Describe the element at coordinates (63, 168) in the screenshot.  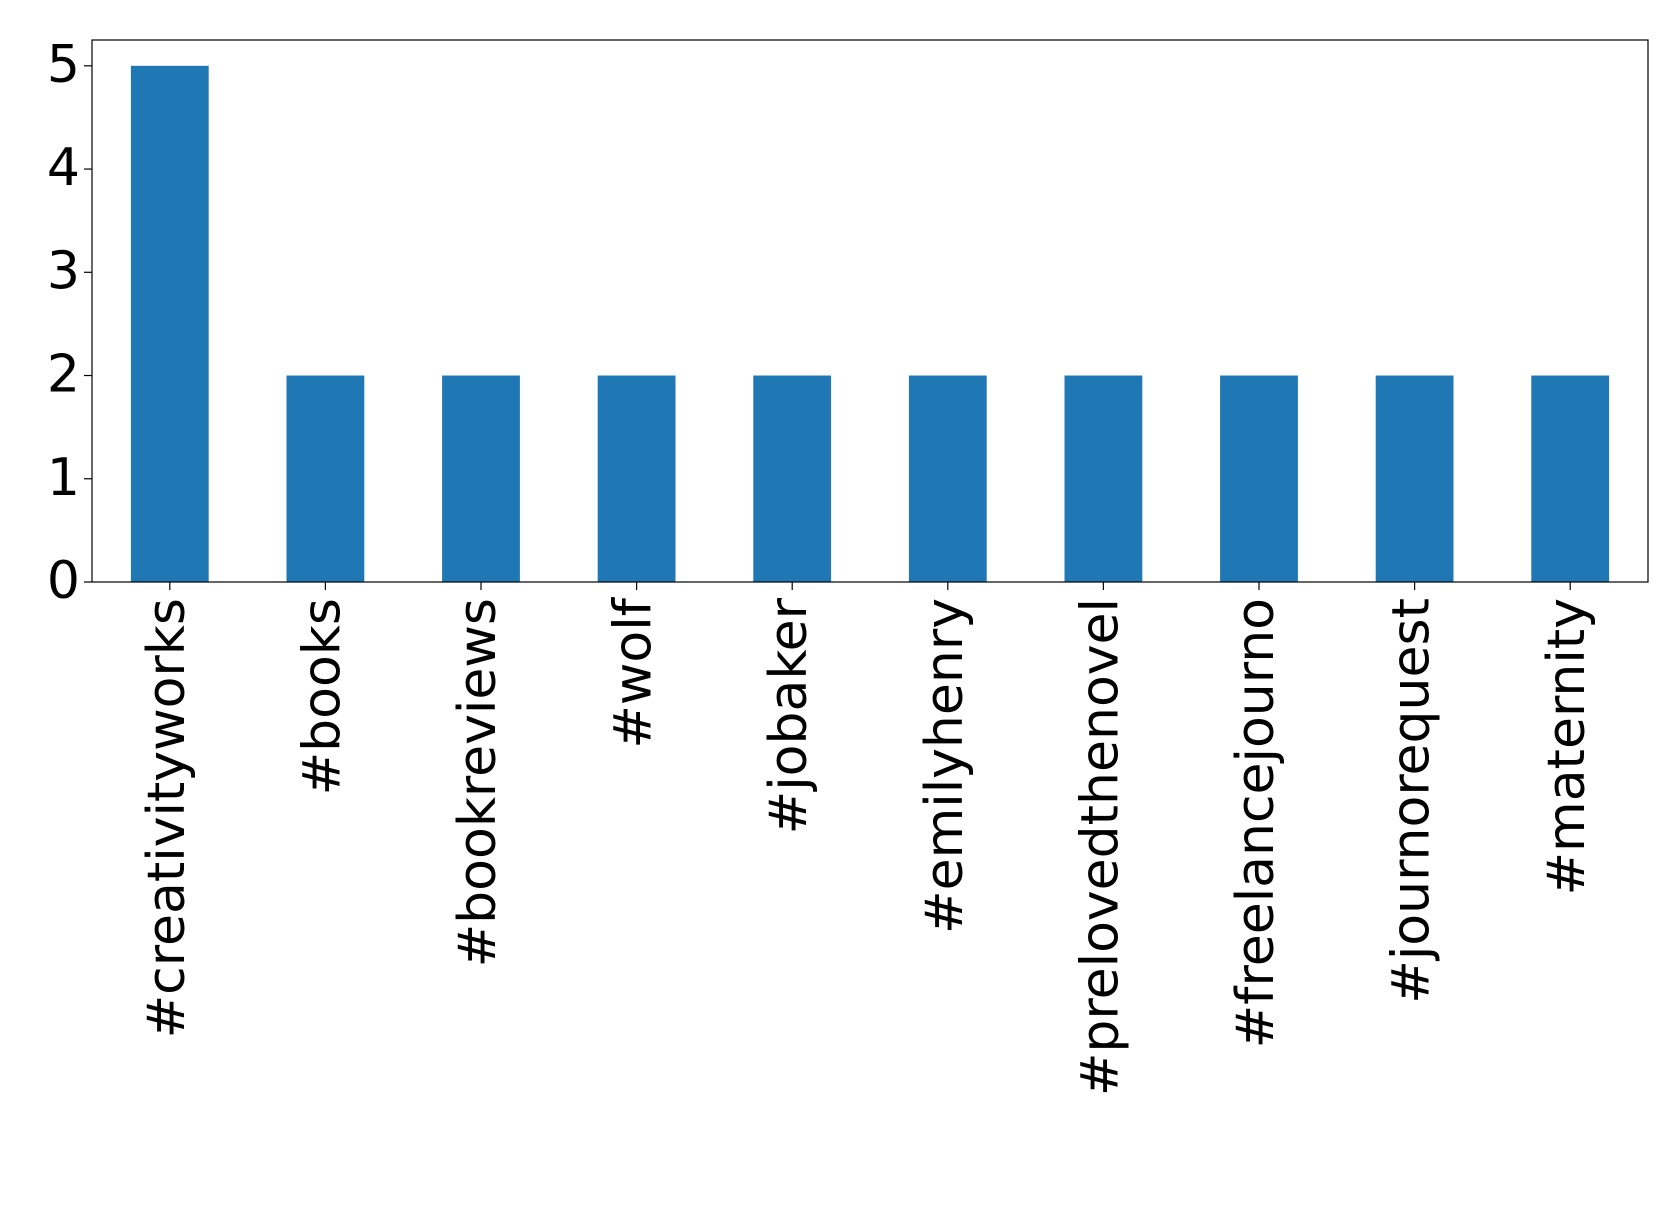
I see `y-tick-label: 4` at that location.